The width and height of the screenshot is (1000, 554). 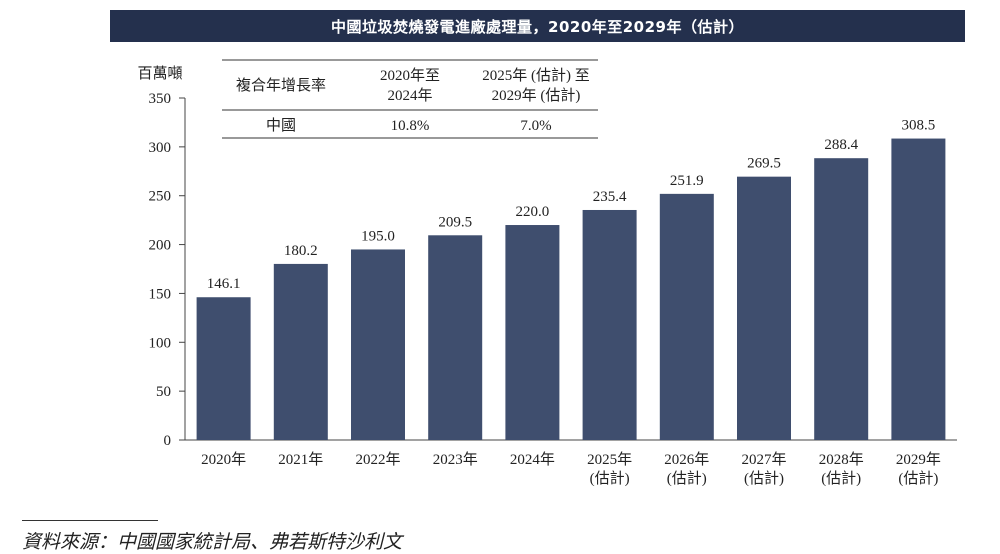 What do you see at coordinates (687, 181) in the screenshot?
I see `bar-value-label: 251.9` at bounding box center [687, 181].